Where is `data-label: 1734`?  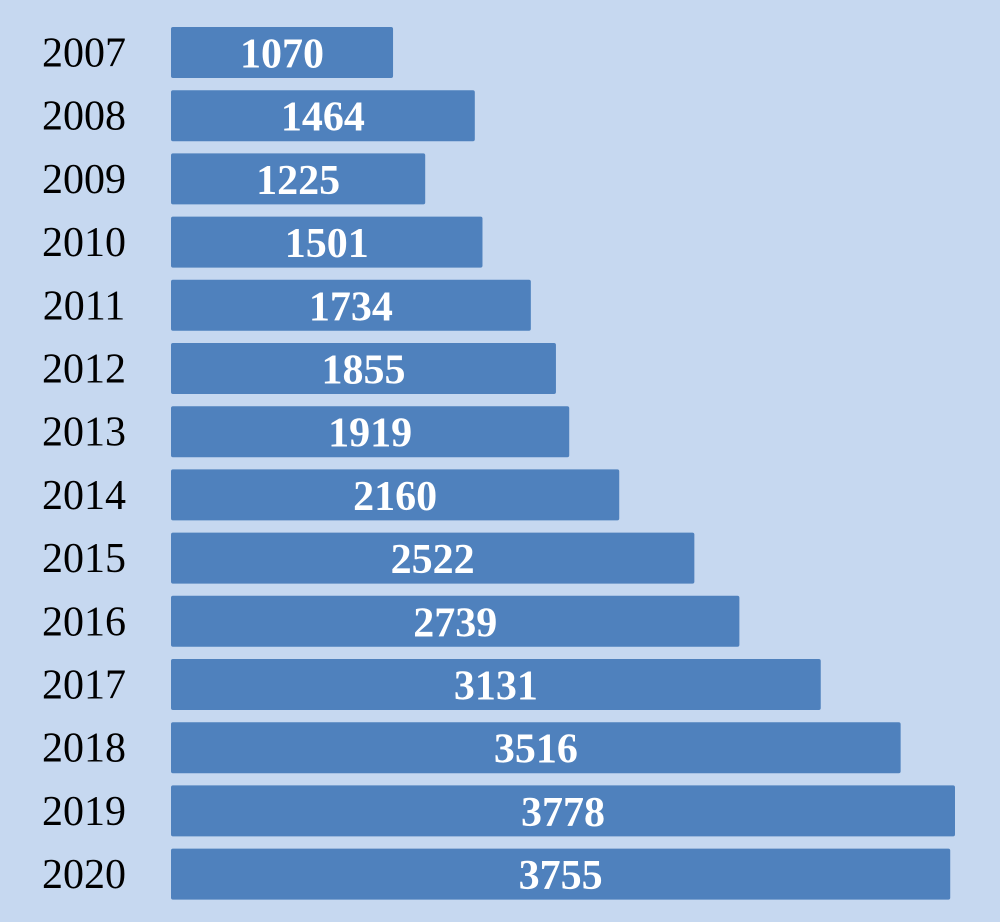 data-label: 1734 is located at coordinates (351, 307).